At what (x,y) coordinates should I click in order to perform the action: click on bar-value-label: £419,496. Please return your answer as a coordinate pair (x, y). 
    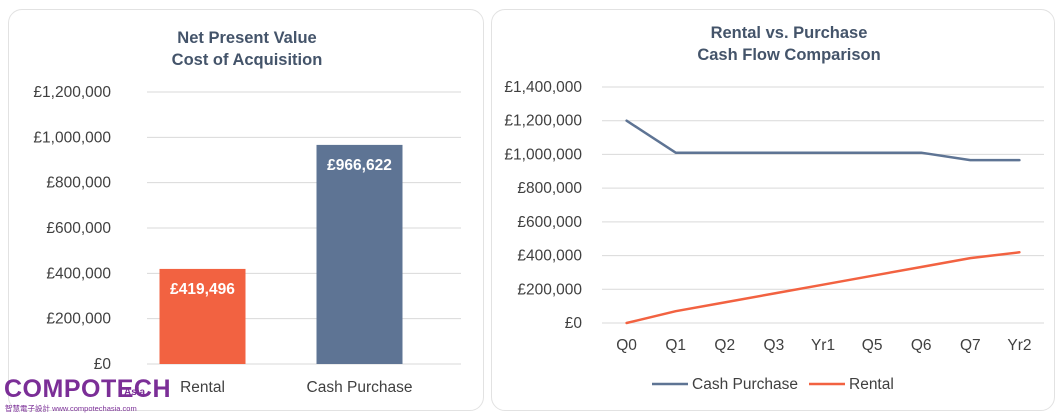
    Looking at the image, I should click on (202, 289).